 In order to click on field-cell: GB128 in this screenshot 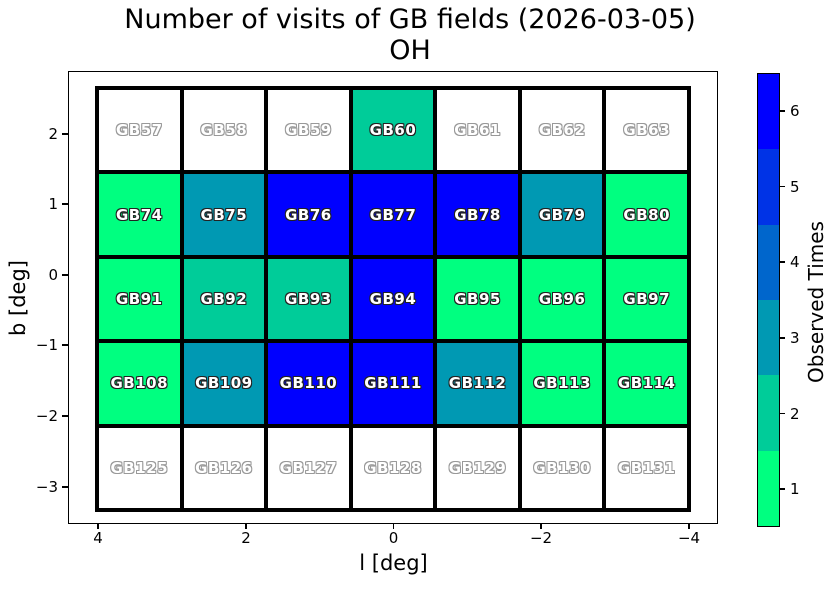, I will do `click(393, 467)`.